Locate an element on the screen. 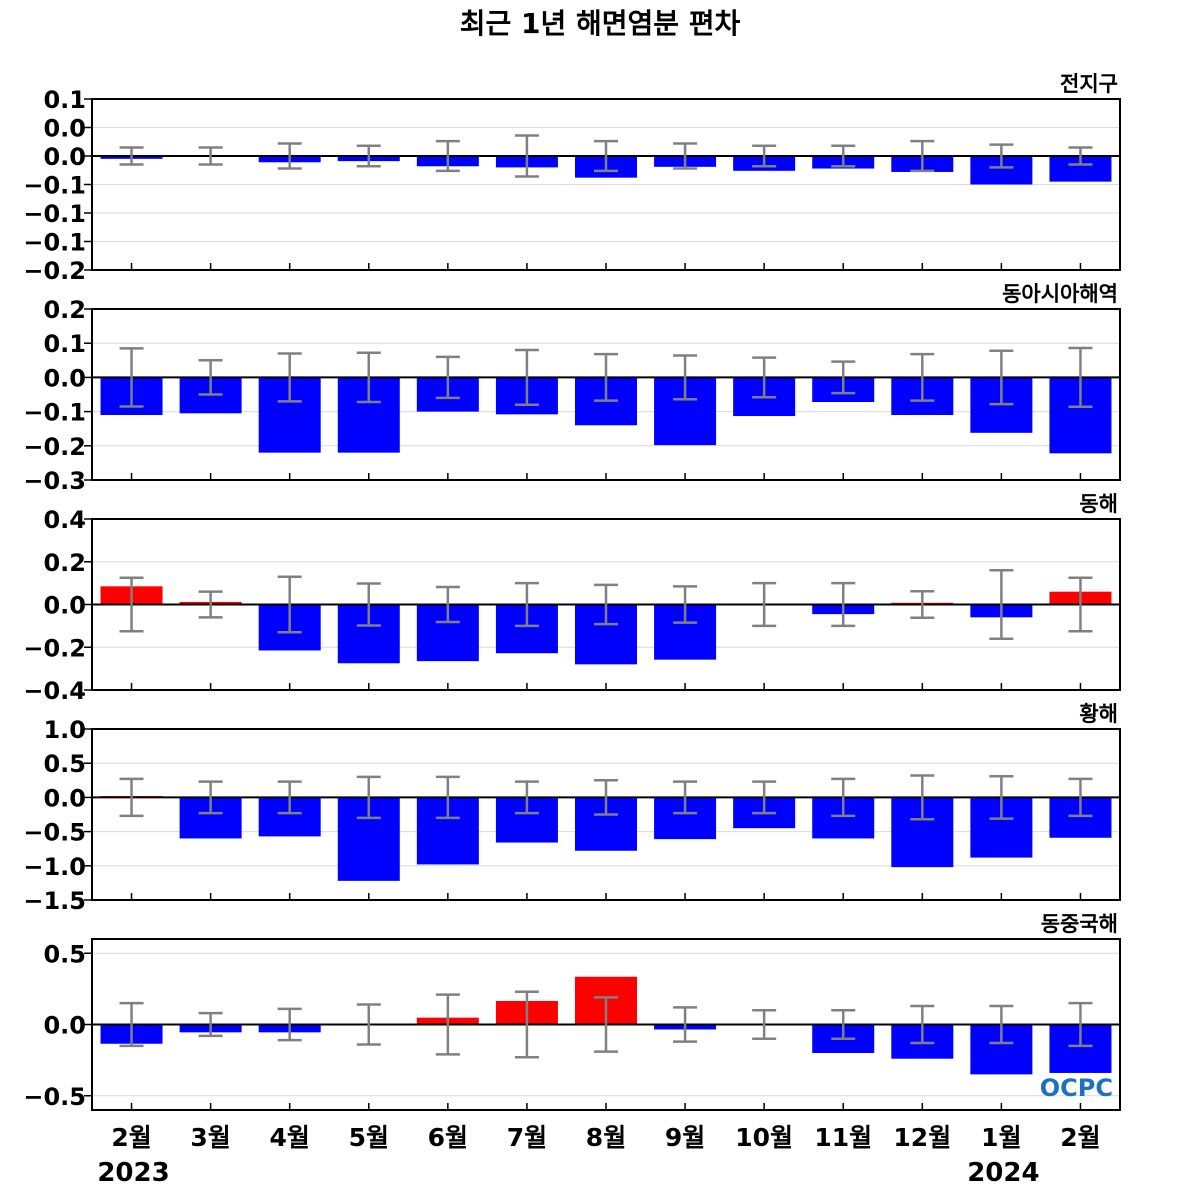 This screenshot has height=1200, width=1200. x-tick-label: 8월 is located at coordinates (606, 1137).